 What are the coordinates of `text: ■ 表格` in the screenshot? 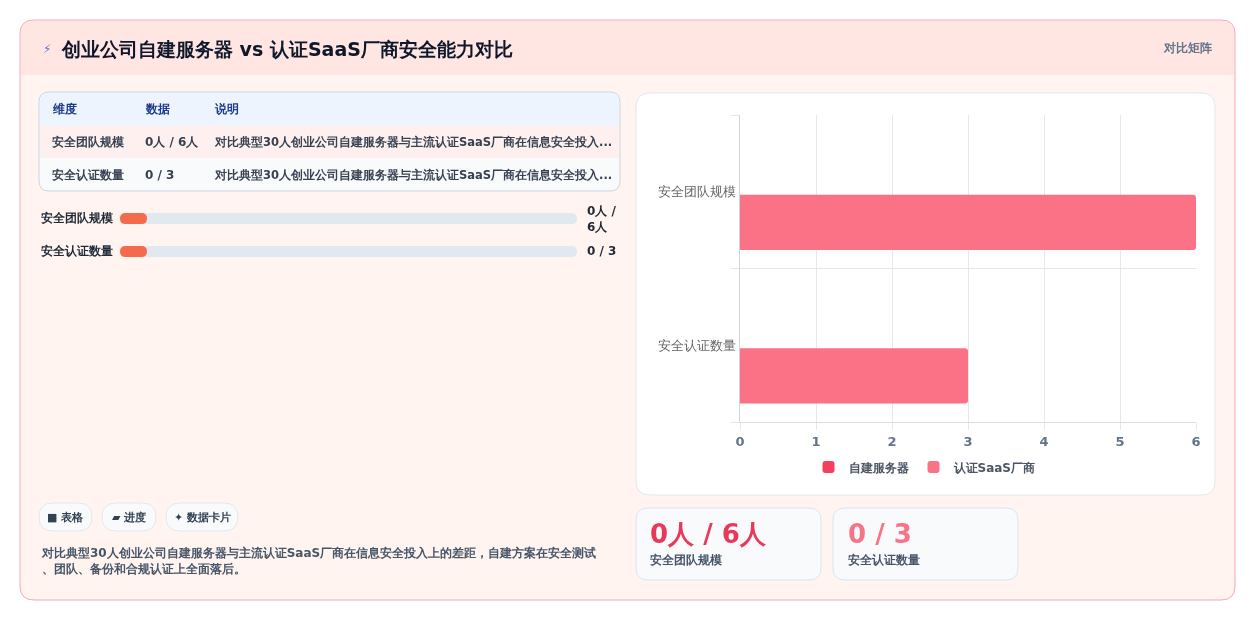 It's located at (66, 517).